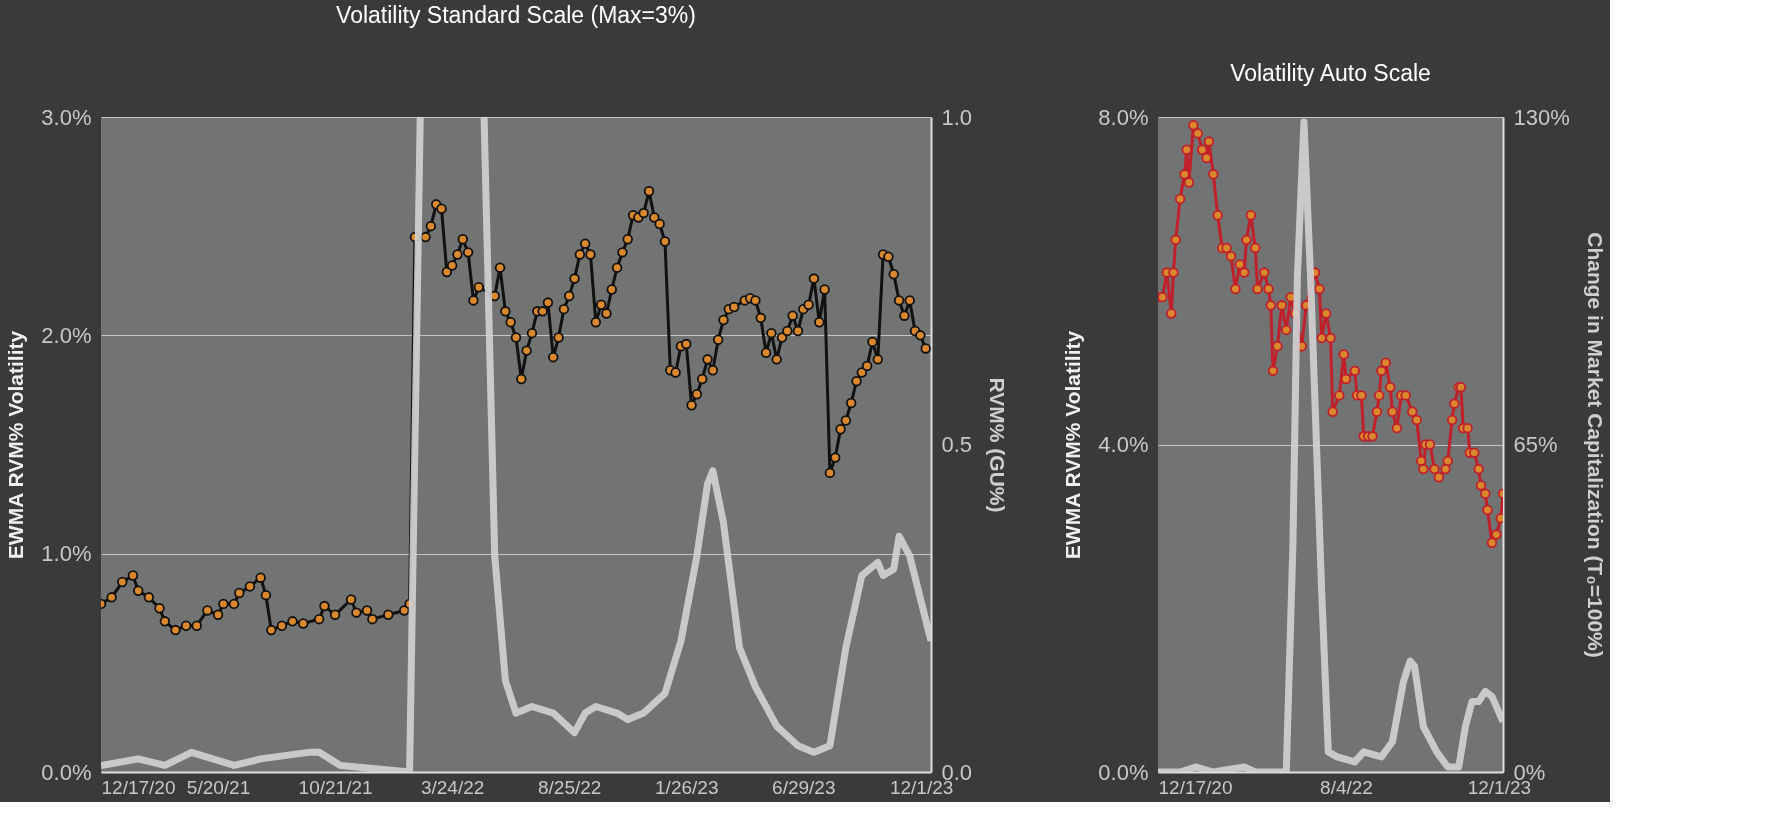 The height and width of the screenshot is (817, 1776). I want to click on y2-tick-label: 0.5, so click(957, 444).